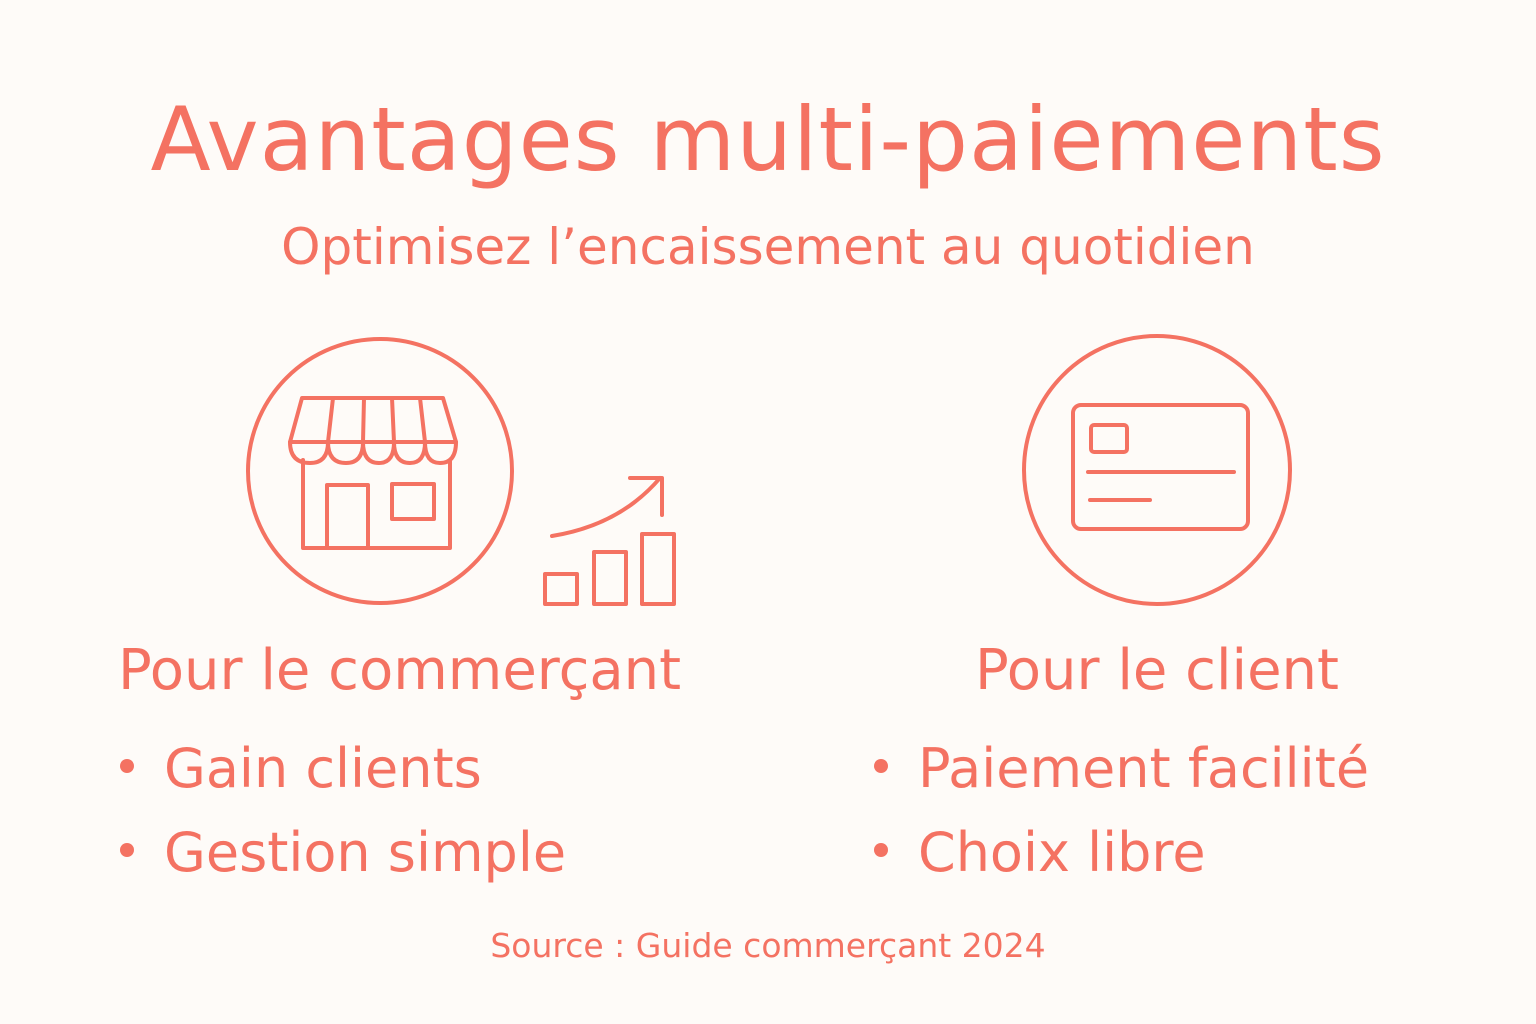 The height and width of the screenshot is (1024, 1536). I want to click on client-heading: Pour le client, so click(1157, 670).